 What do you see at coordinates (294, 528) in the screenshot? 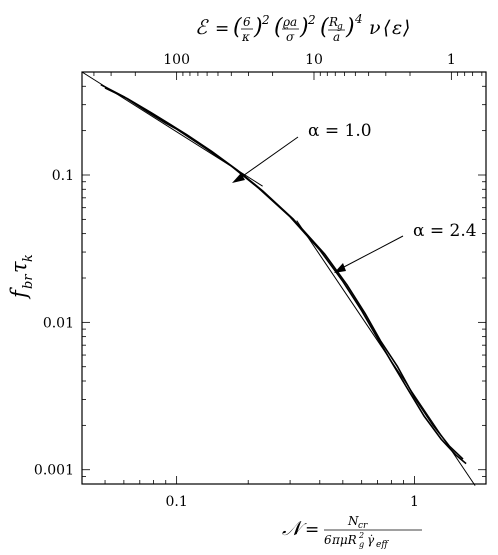
I see `svg-text: 𝒩` at bounding box center [294, 528].